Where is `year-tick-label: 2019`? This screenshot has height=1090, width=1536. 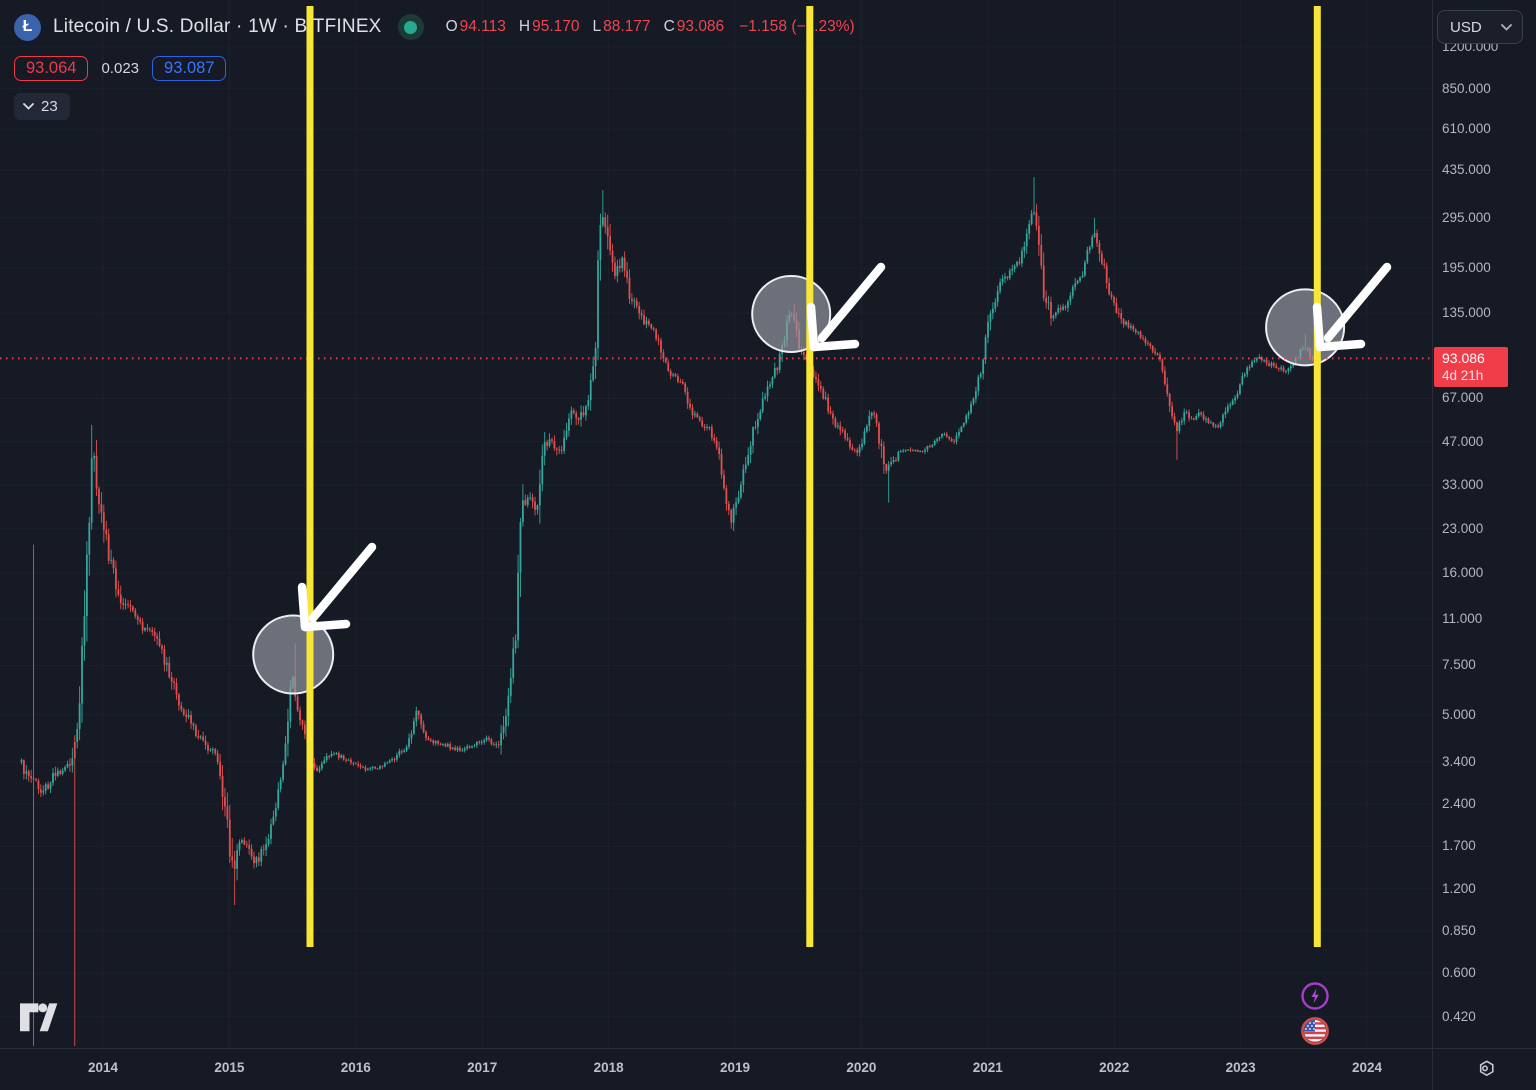
year-tick-label: 2019 is located at coordinates (735, 1067).